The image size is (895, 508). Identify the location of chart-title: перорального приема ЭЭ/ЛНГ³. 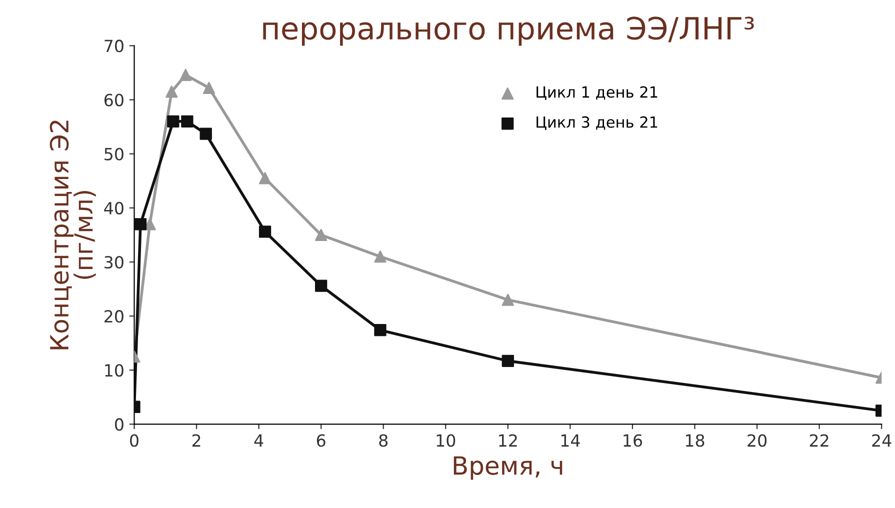
(508, 31).